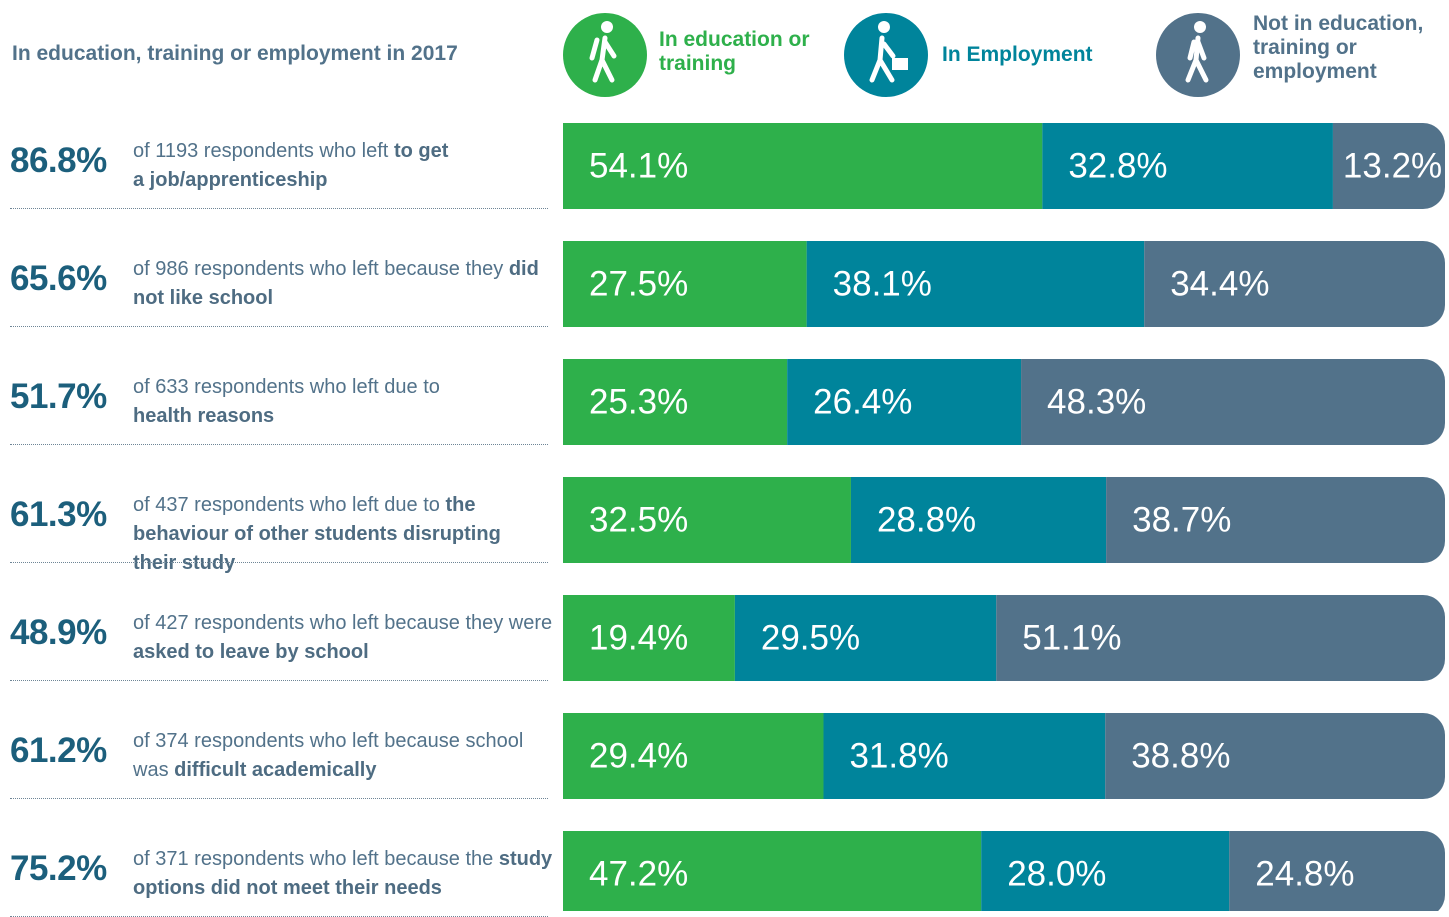 The height and width of the screenshot is (917, 1449). I want to click on value-label: 48.3%, so click(1096, 401).